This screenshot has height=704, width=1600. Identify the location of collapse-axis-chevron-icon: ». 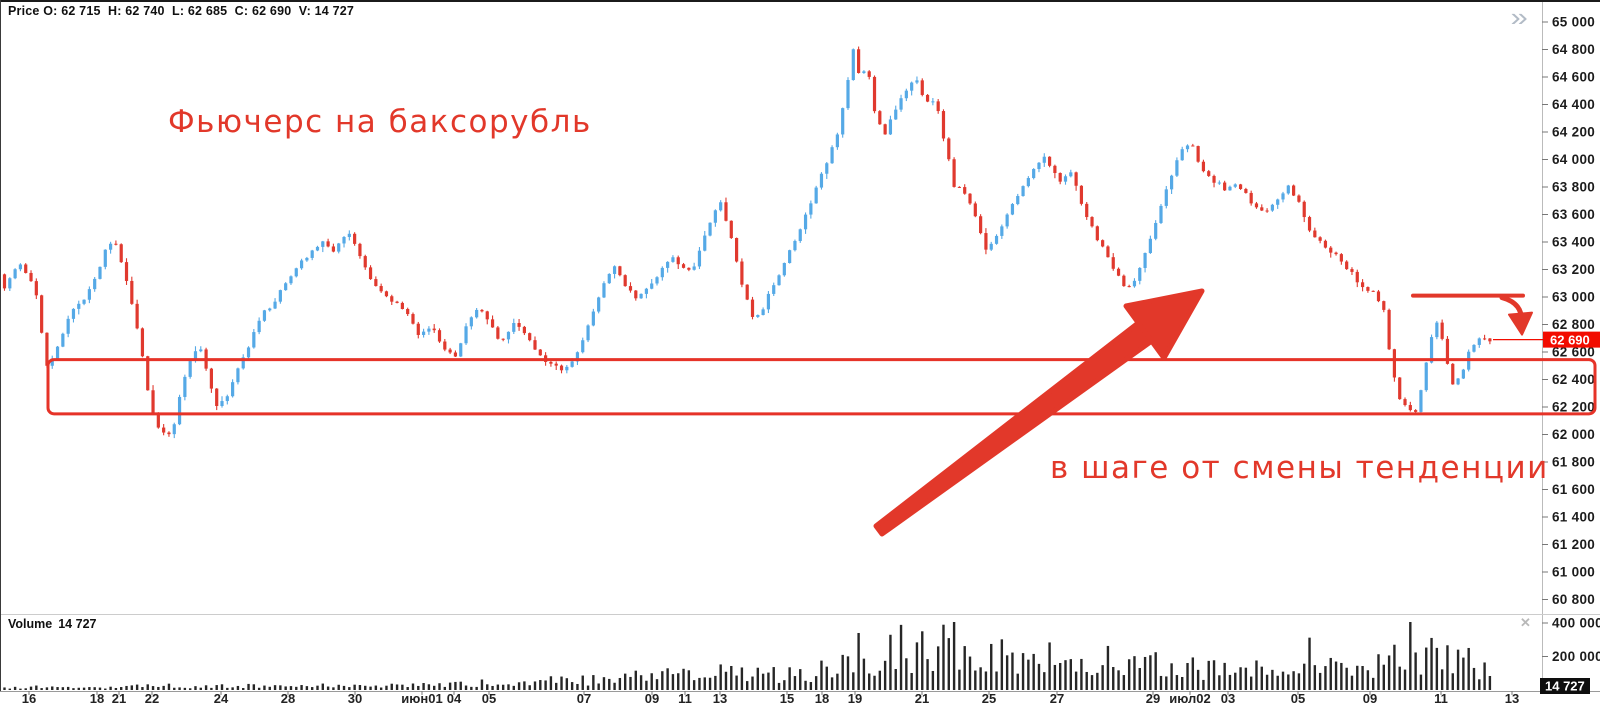
(1519, 17).